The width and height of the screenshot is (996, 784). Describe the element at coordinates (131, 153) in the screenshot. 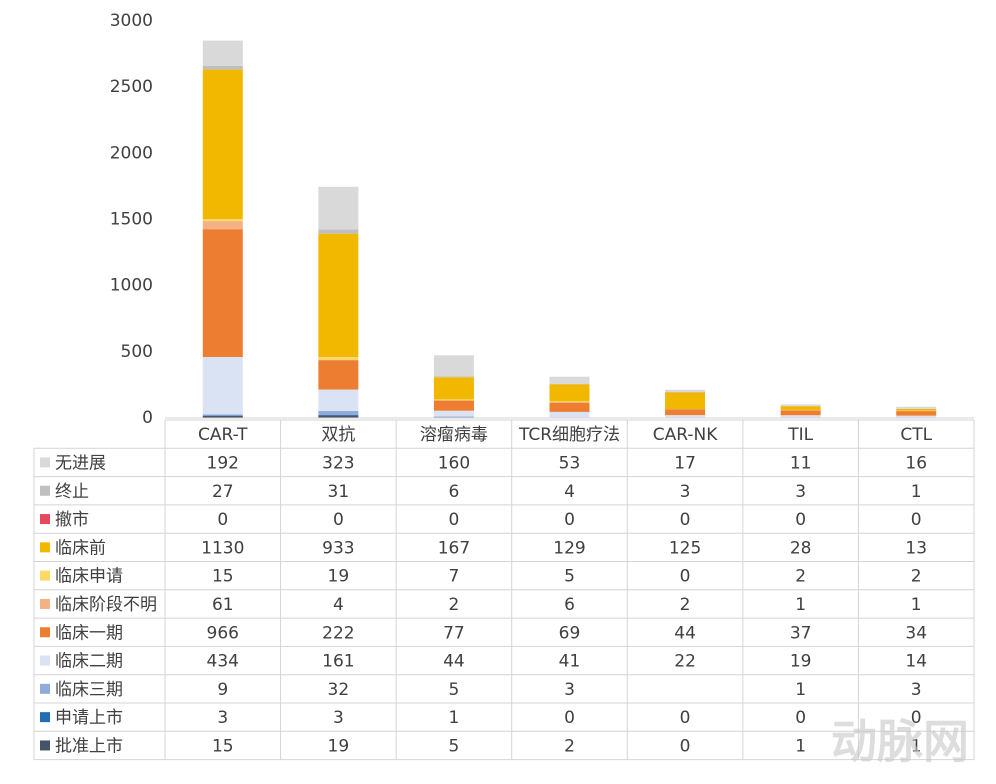

I see `y-tick-label: 2000` at that location.